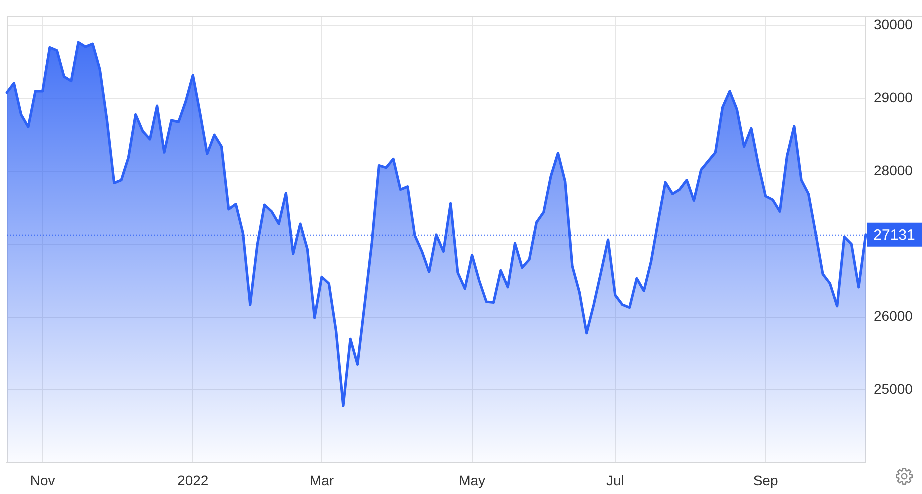  Describe the element at coordinates (615, 480) in the screenshot. I see `x-tick-label: Jul` at that location.